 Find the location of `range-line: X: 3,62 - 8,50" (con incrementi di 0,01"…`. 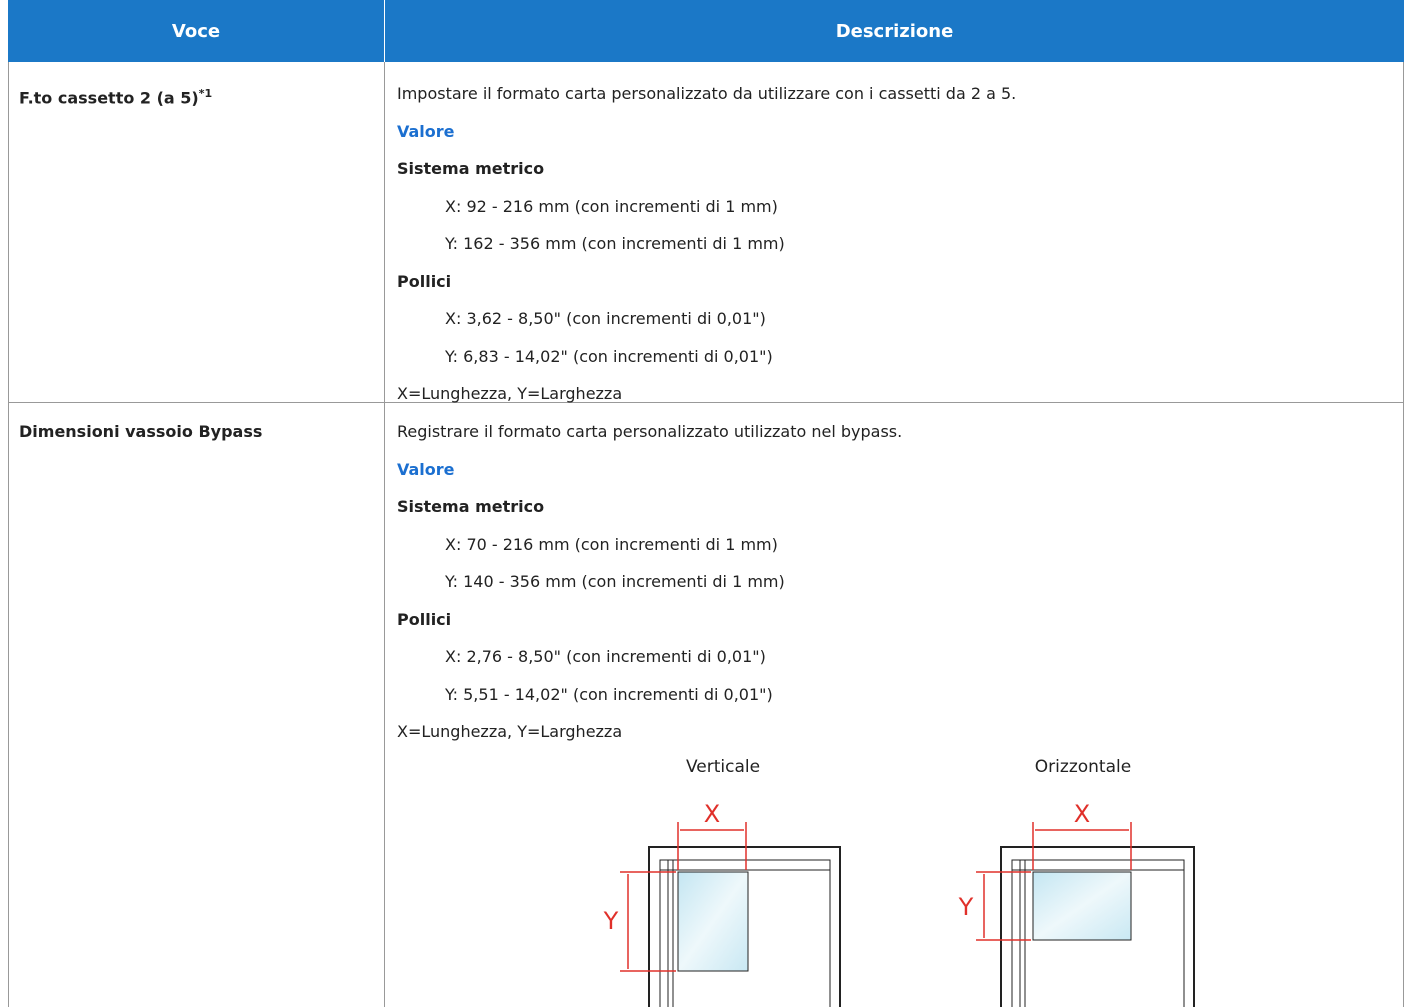

range-line: X: 3,62 - 8,50" (con incrementi di 0,01"… is located at coordinates (605, 318).